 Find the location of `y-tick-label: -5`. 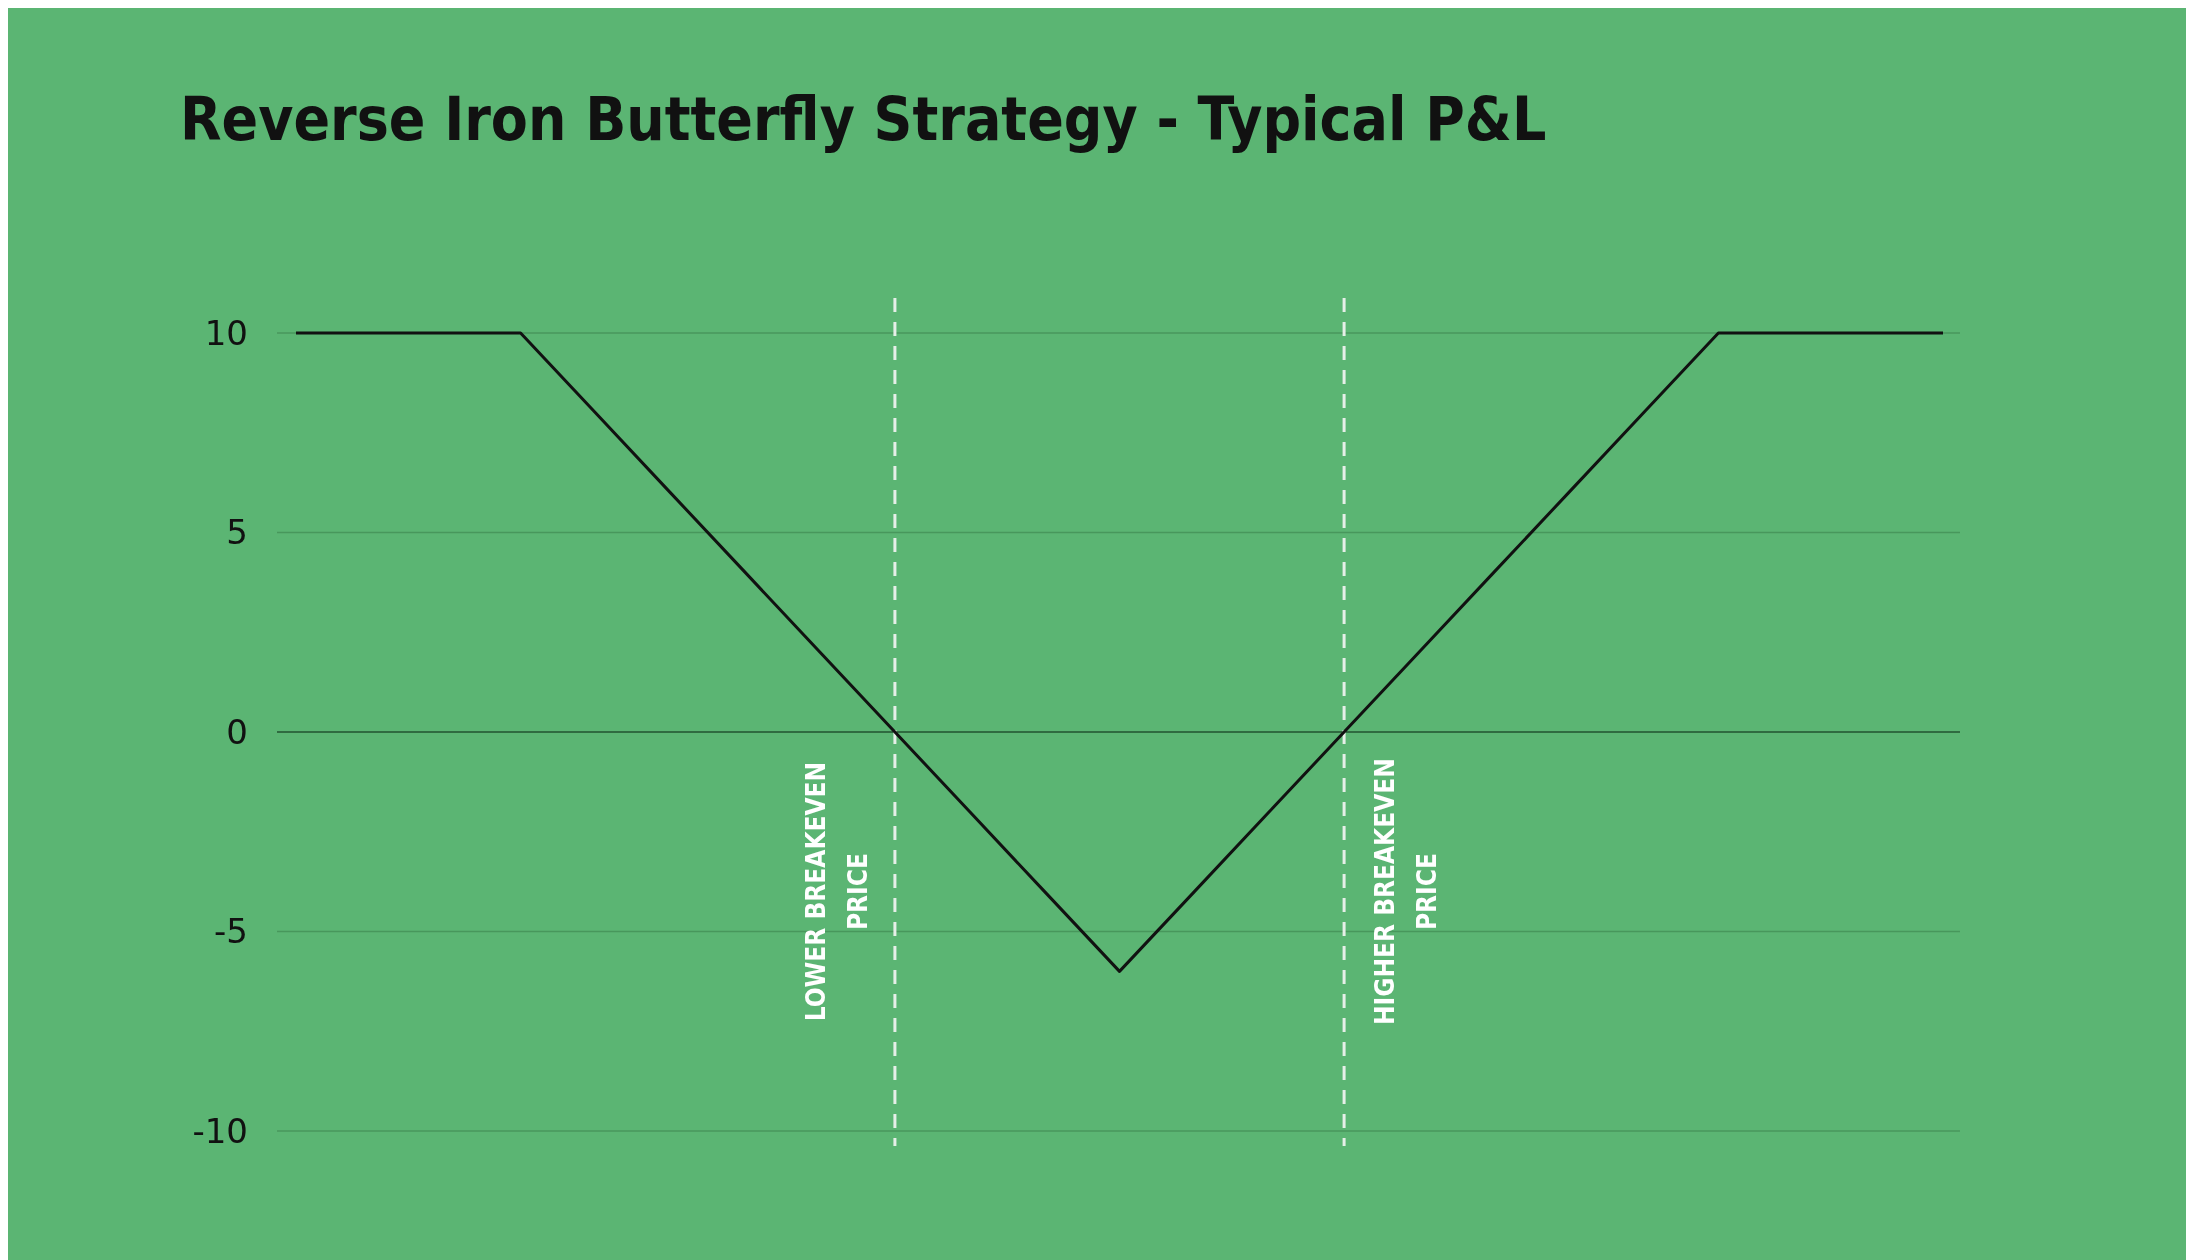

y-tick-label: -5 is located at coordinates (231, 931).